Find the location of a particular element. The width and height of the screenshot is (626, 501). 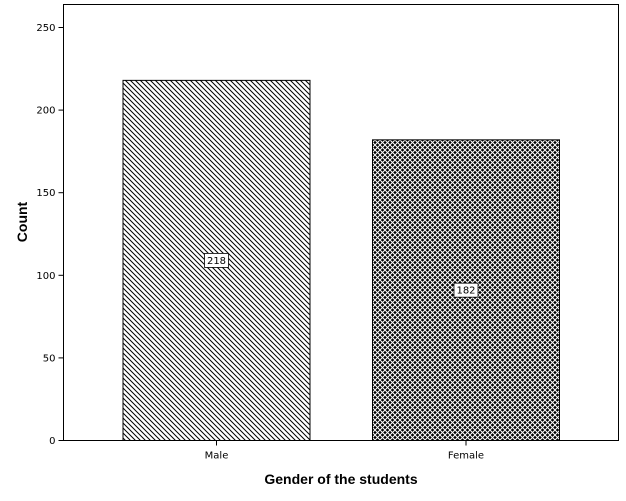

y-axis: 0 50 100 150 200 250 is located at coordinates (50, 235).